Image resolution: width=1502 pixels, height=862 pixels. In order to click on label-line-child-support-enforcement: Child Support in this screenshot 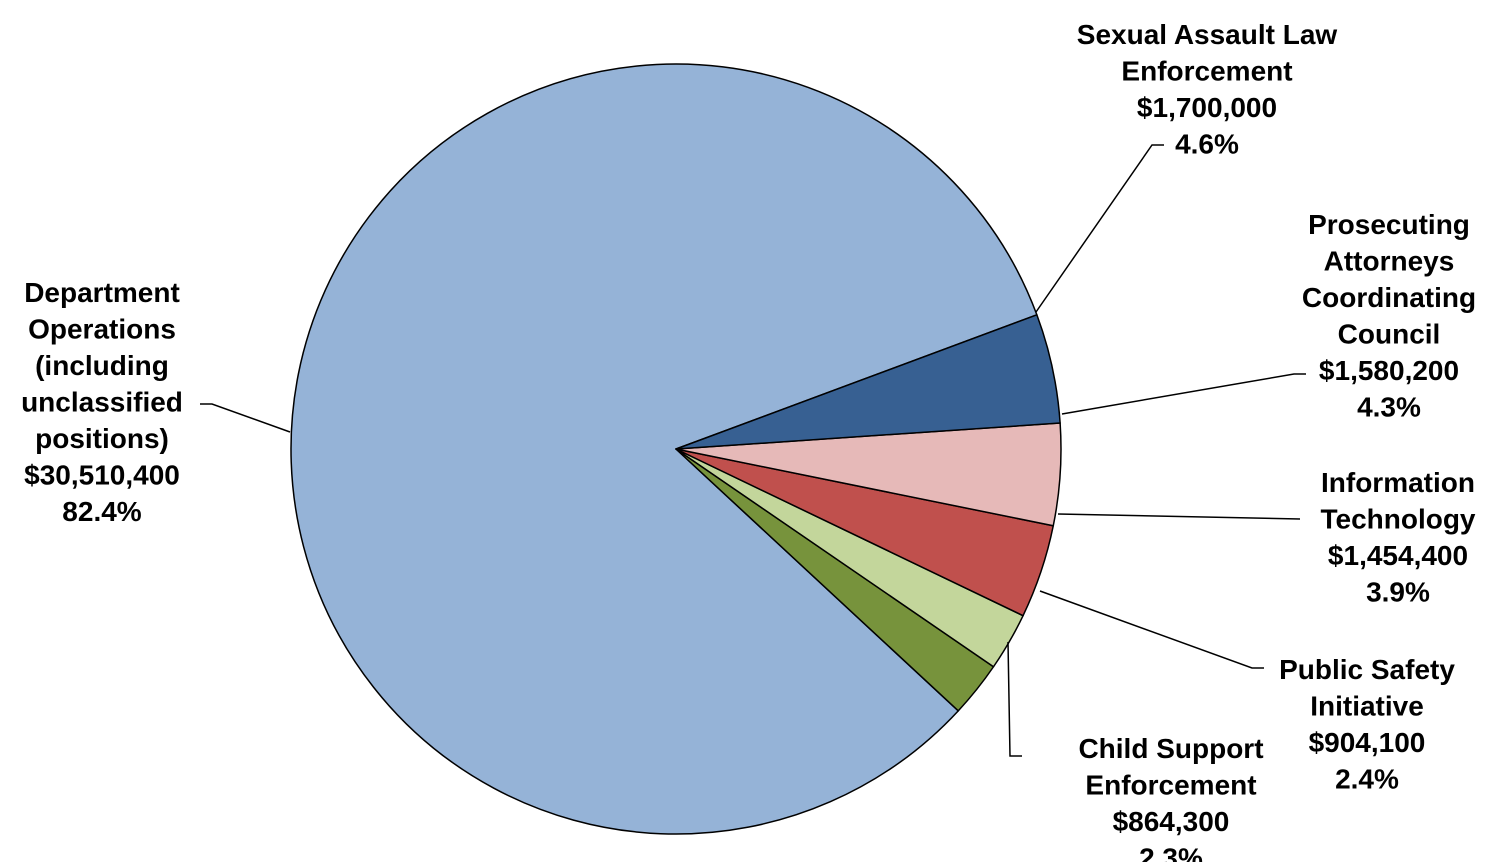, I will do `click(1170, 748)`.